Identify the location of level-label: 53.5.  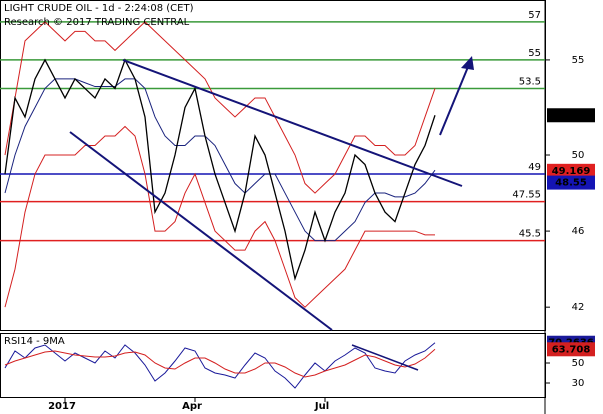
(530, 81).